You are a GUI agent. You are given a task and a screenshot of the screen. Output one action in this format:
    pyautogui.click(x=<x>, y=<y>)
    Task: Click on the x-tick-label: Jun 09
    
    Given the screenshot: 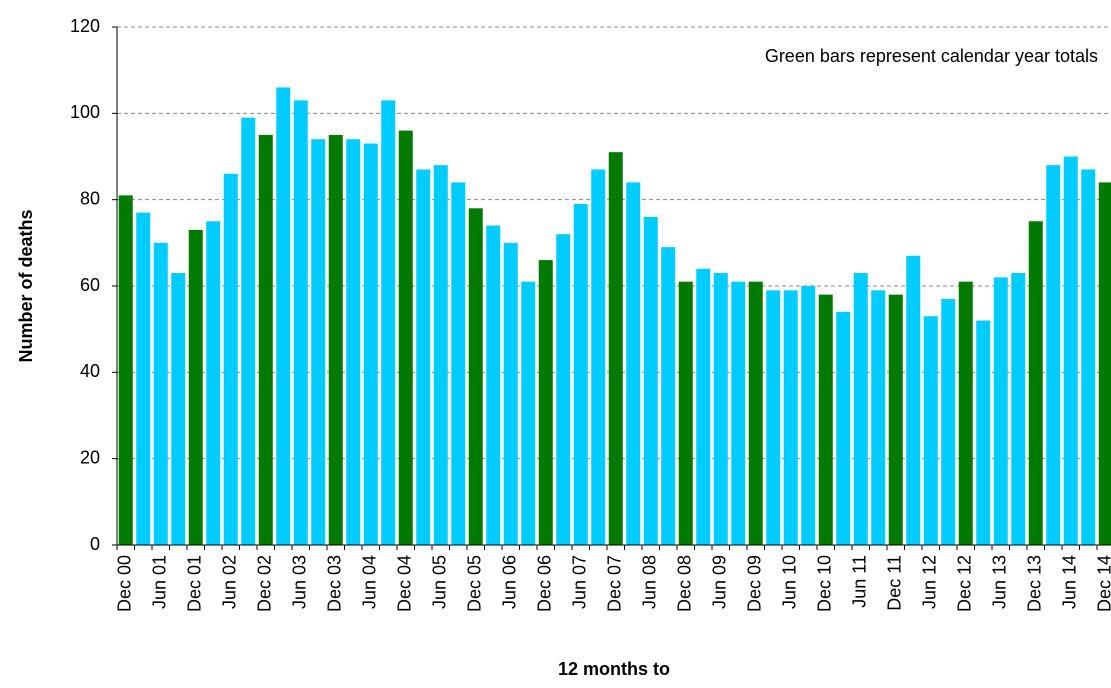 What is the action you would take?
    pyautogui.click(x=720, y=582)
    